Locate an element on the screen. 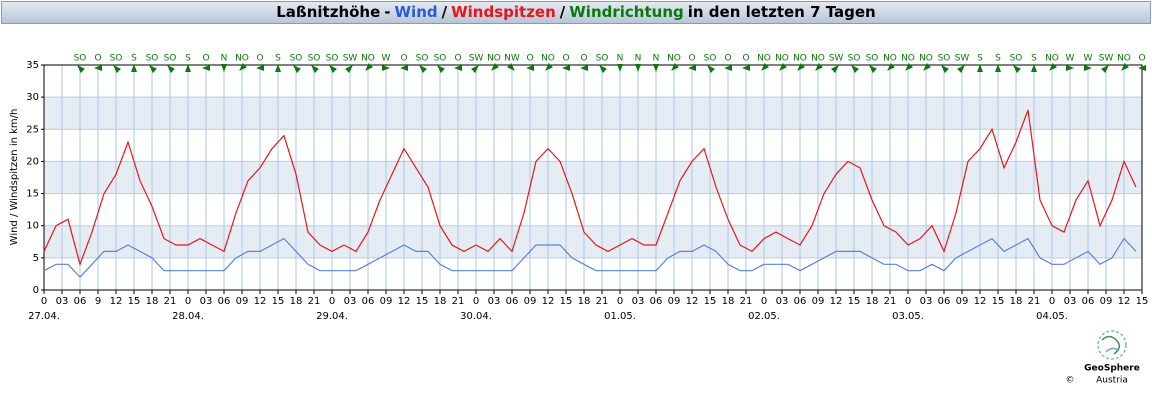 This screenshot has height=400, width=1152. y-tick-label: 35 is located at coordinates (32, 65).